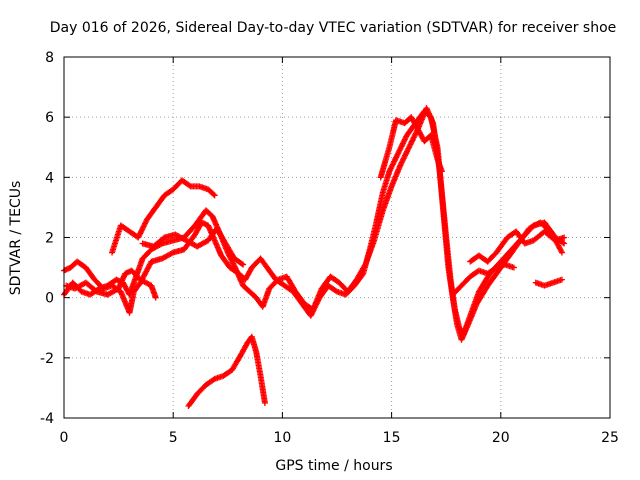 Image resolution: width=640 pixels, height=480 pixels. I want to click on y-axis-label: SDTVAR / TECUs, so click(16, 238).